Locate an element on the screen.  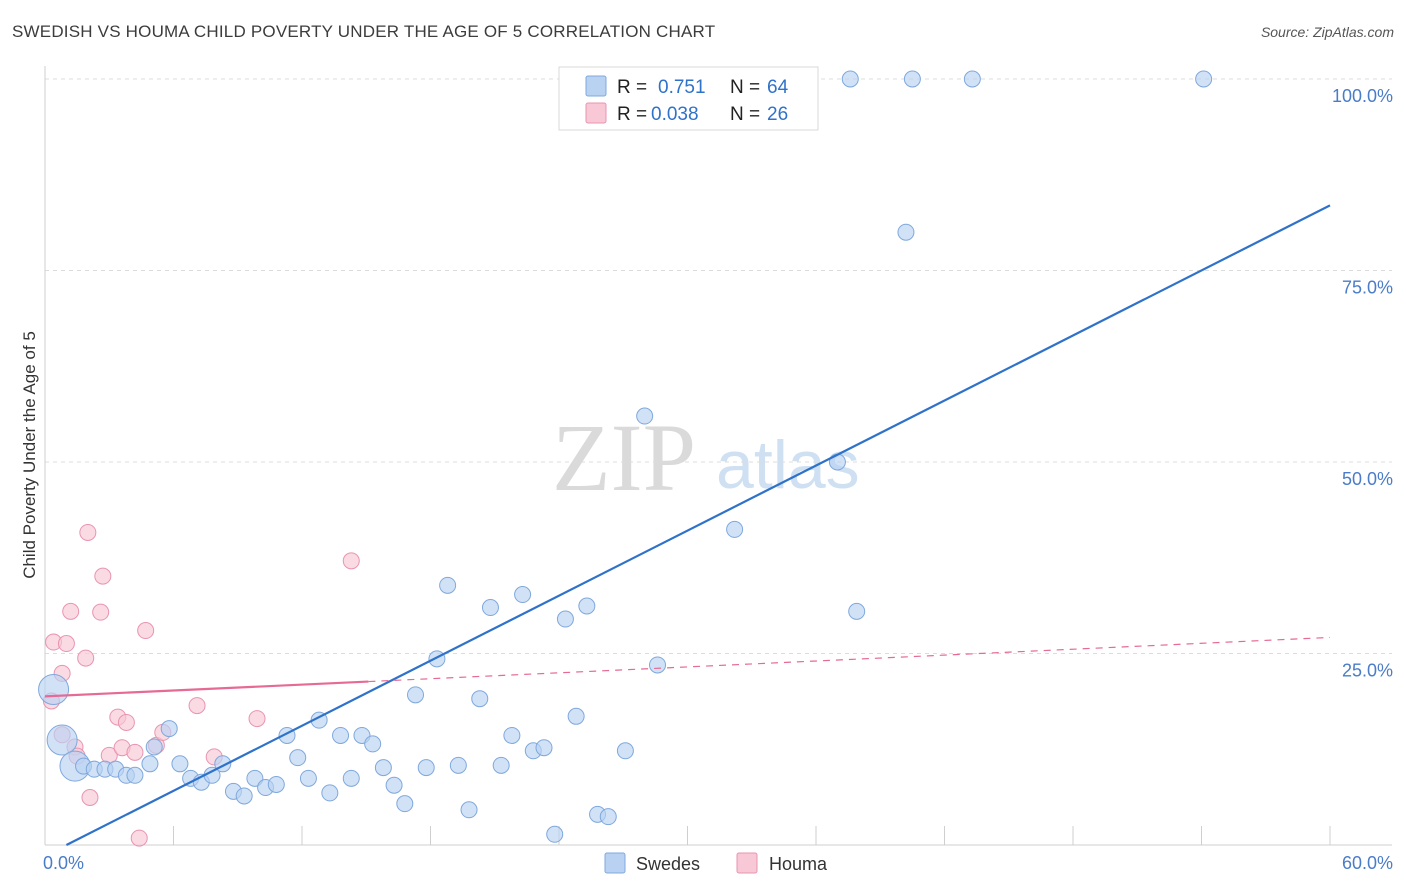
legend-r-value-swedes: 0.751 is located at coordinates (682, 87).